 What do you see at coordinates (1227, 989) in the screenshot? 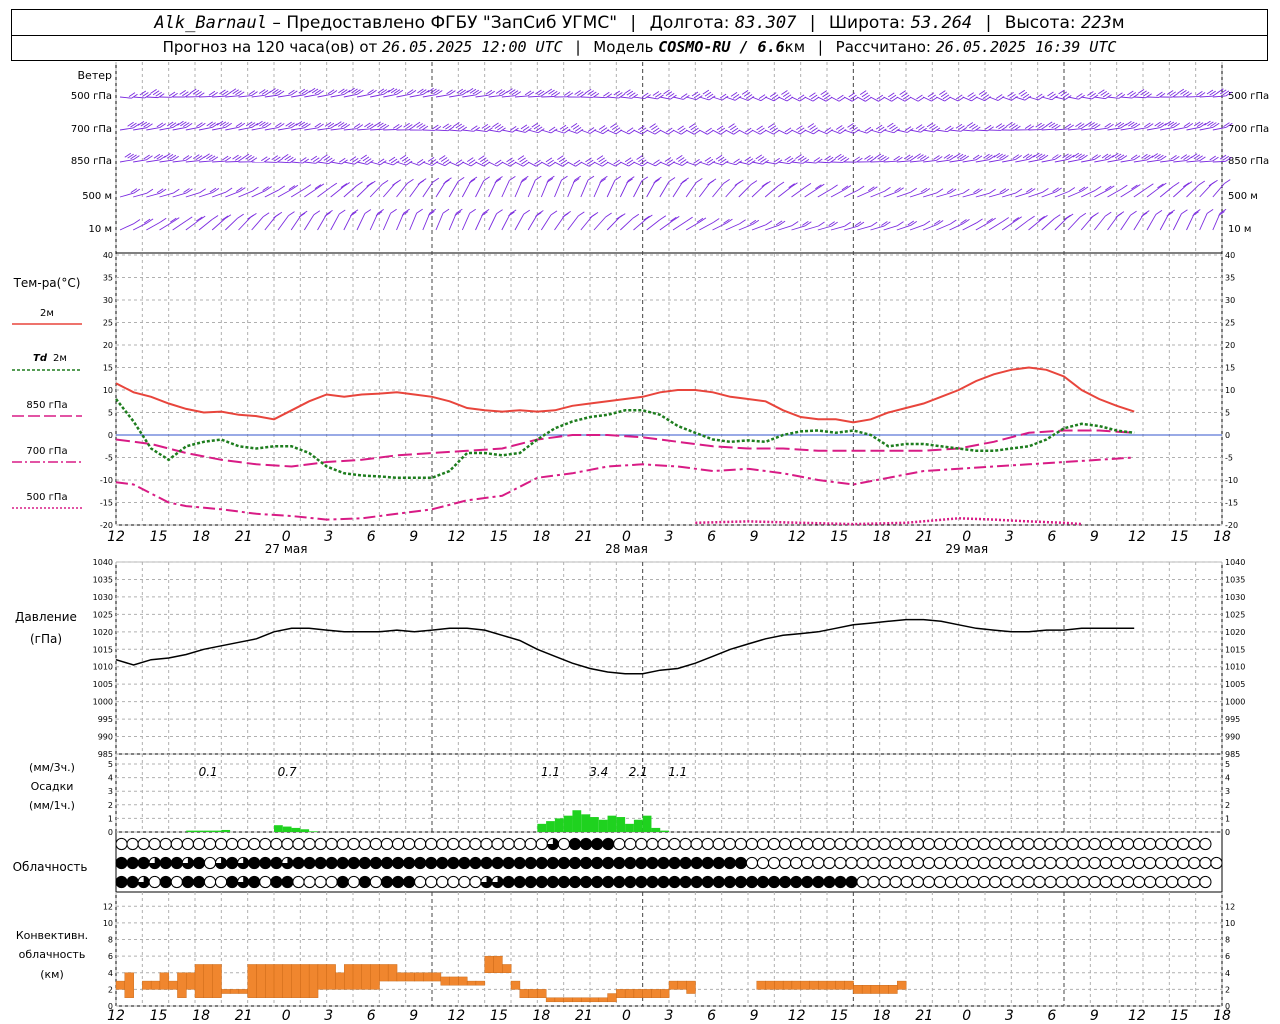
I see `conv-tick-right-1: 2` at bounding box center [1227, 989].